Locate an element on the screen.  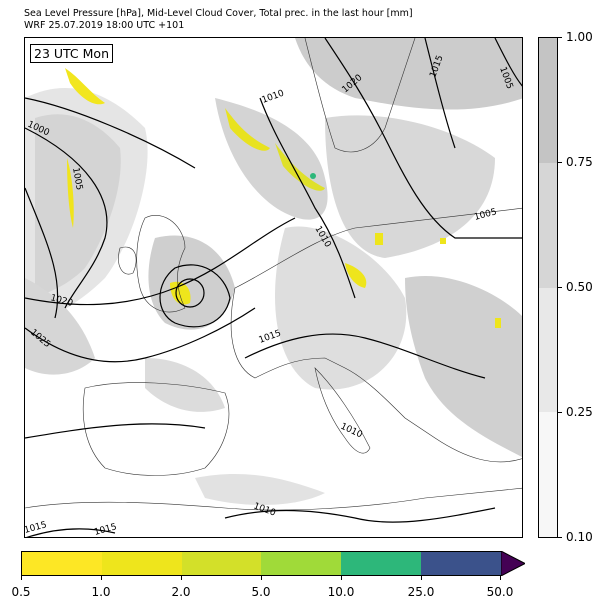
precip-tick-label: 1.0 is located at coordinates (101, 592).